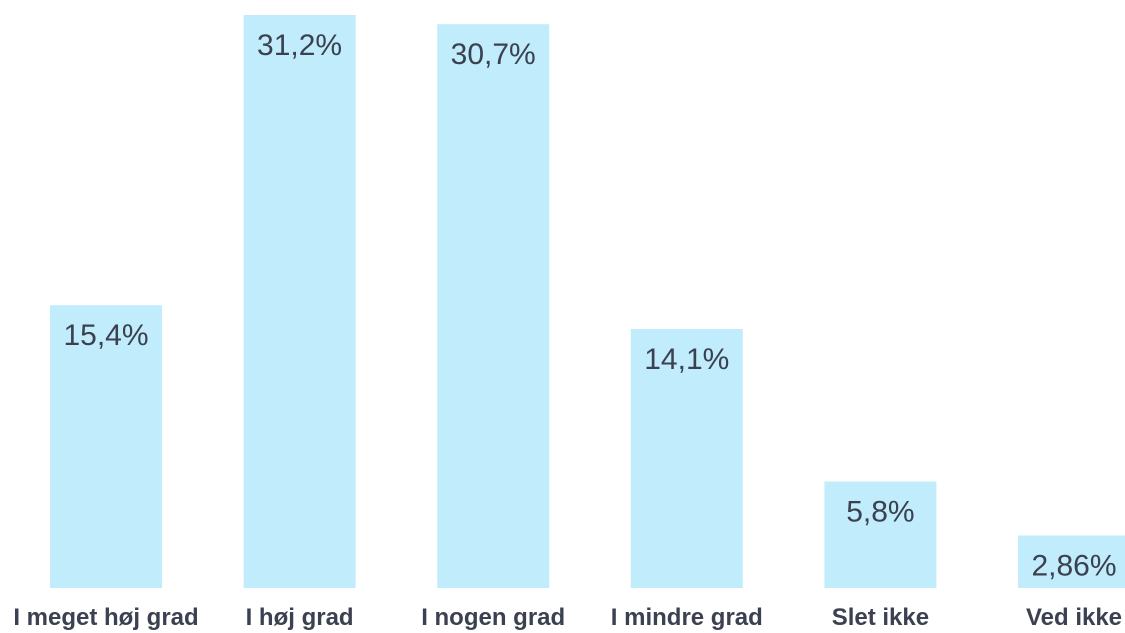 This screenshot has height=633, width=1125. I want to click on category-label-2: I høj grad, so click(300, 617).